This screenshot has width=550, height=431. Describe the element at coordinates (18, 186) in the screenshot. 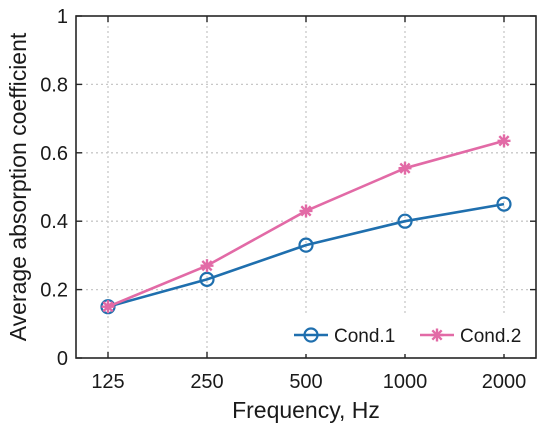

I see `y-axis-label: Average absorption coefficient` at that location.